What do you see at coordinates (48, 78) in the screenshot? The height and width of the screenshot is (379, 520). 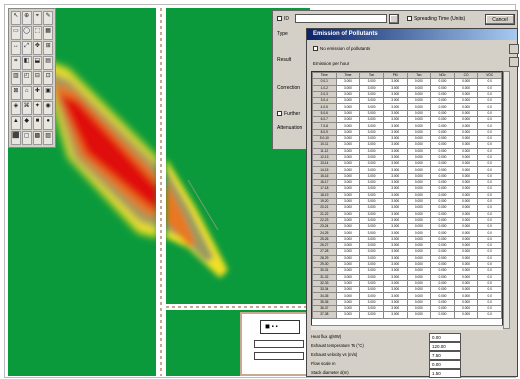 I see `tool-button: ⊡` at bounding box center [48, 78].